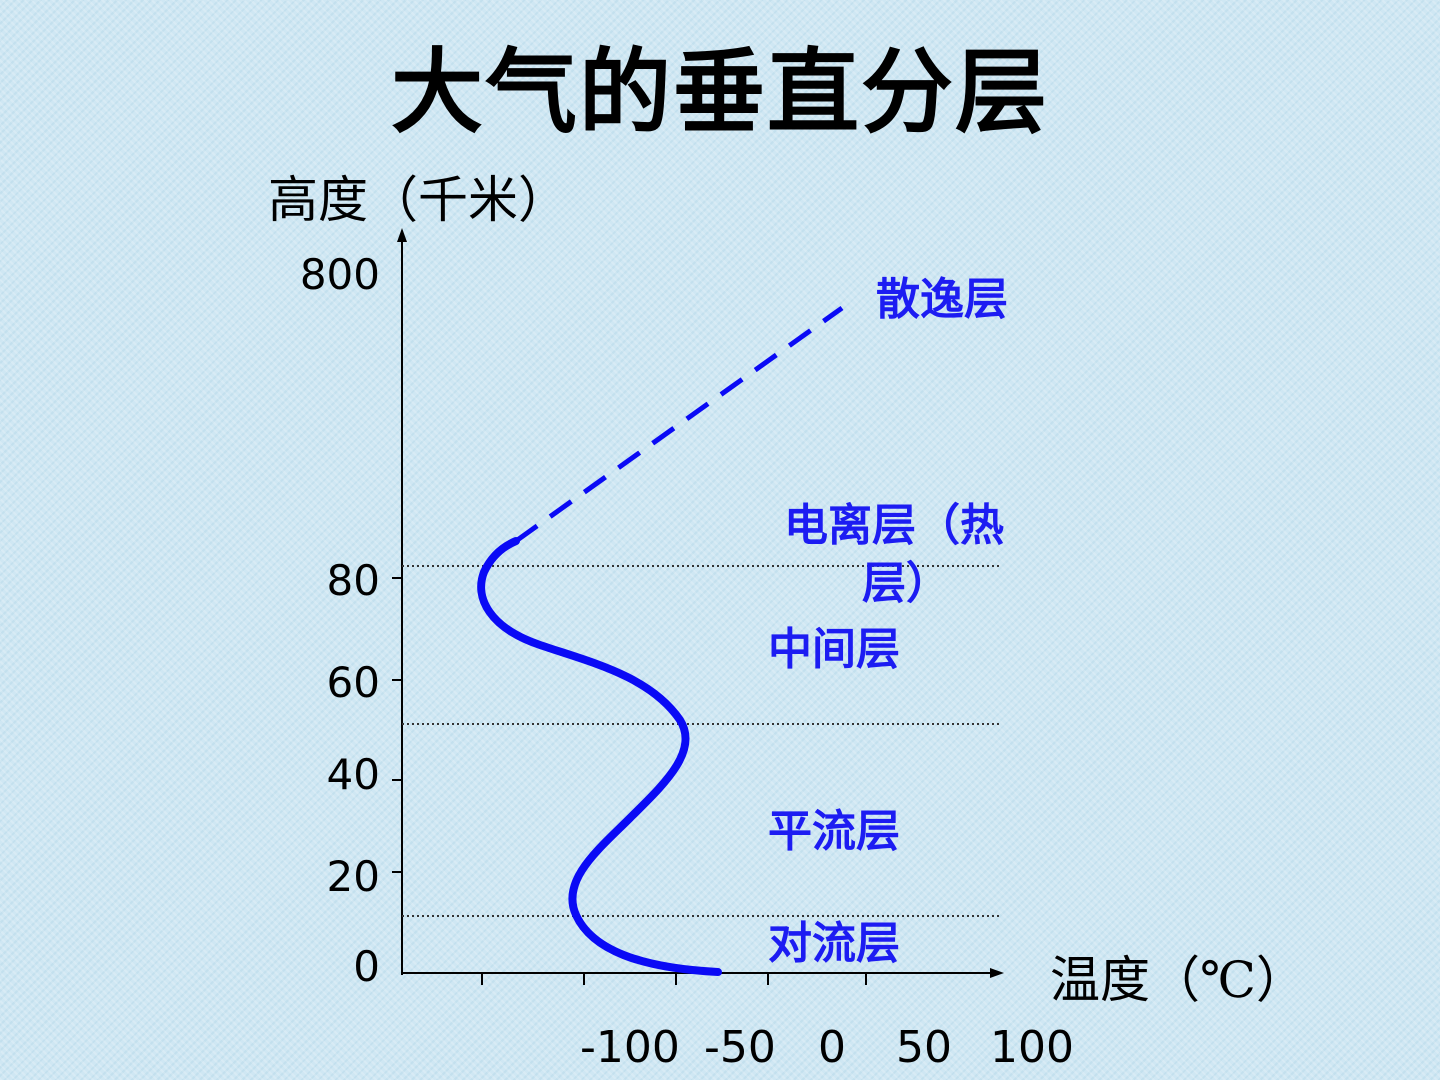 The height and width of the screenshot is (1080, 1440). Describe the element at coordinates (366, 966) in the screenshot. I see `y-tick-label-0: 0` at that location.